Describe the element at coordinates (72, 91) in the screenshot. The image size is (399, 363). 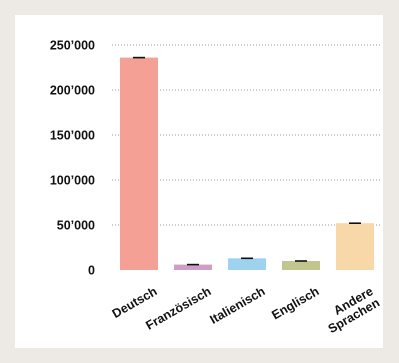
I see `y-tick-label: 200’000` at that location.